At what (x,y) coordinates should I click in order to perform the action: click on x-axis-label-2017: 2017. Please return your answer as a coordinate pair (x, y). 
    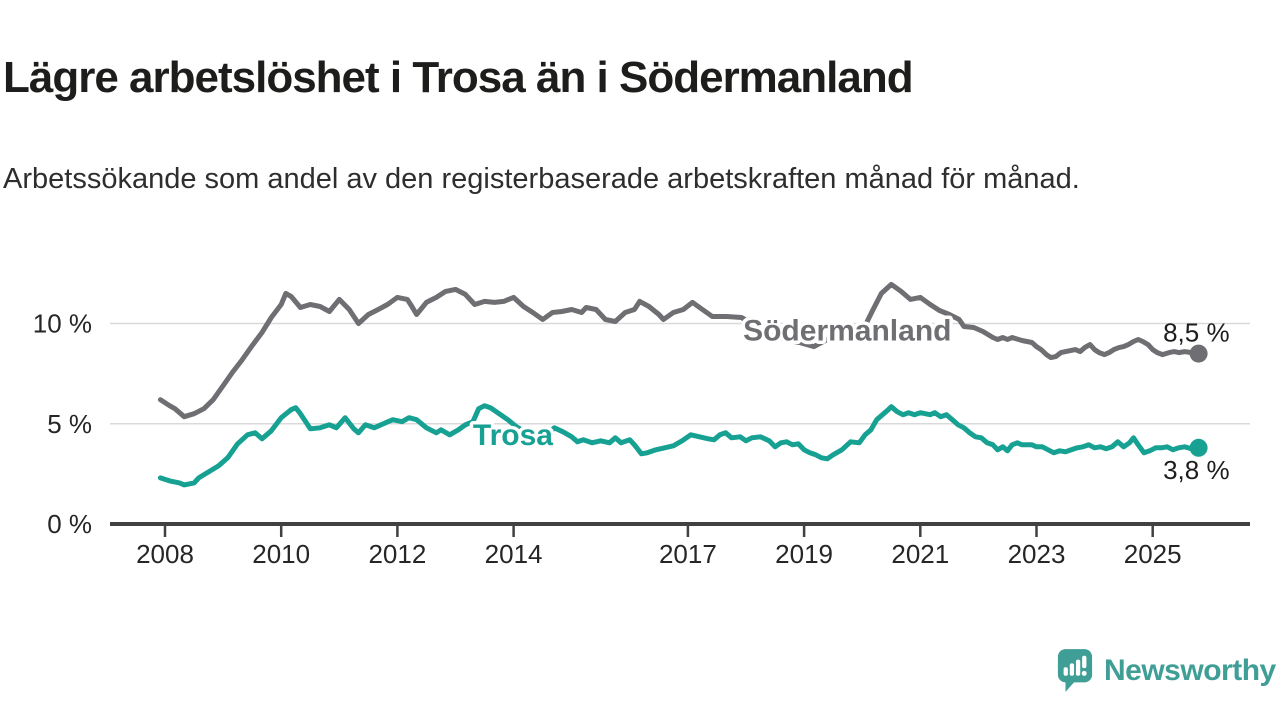
    Looking at the image, I should click on (688, 554).